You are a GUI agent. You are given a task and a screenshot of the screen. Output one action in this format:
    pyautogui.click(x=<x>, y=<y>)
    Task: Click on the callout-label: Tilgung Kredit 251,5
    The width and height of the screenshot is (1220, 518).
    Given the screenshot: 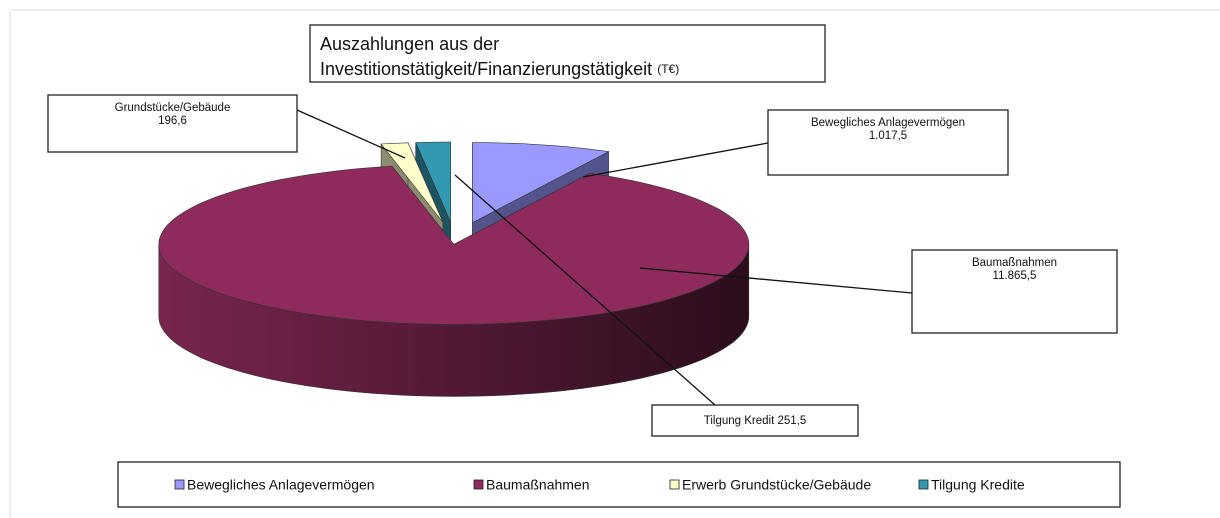 What is the action you would take?
    pyautogui.click(x=755, y=421)
    